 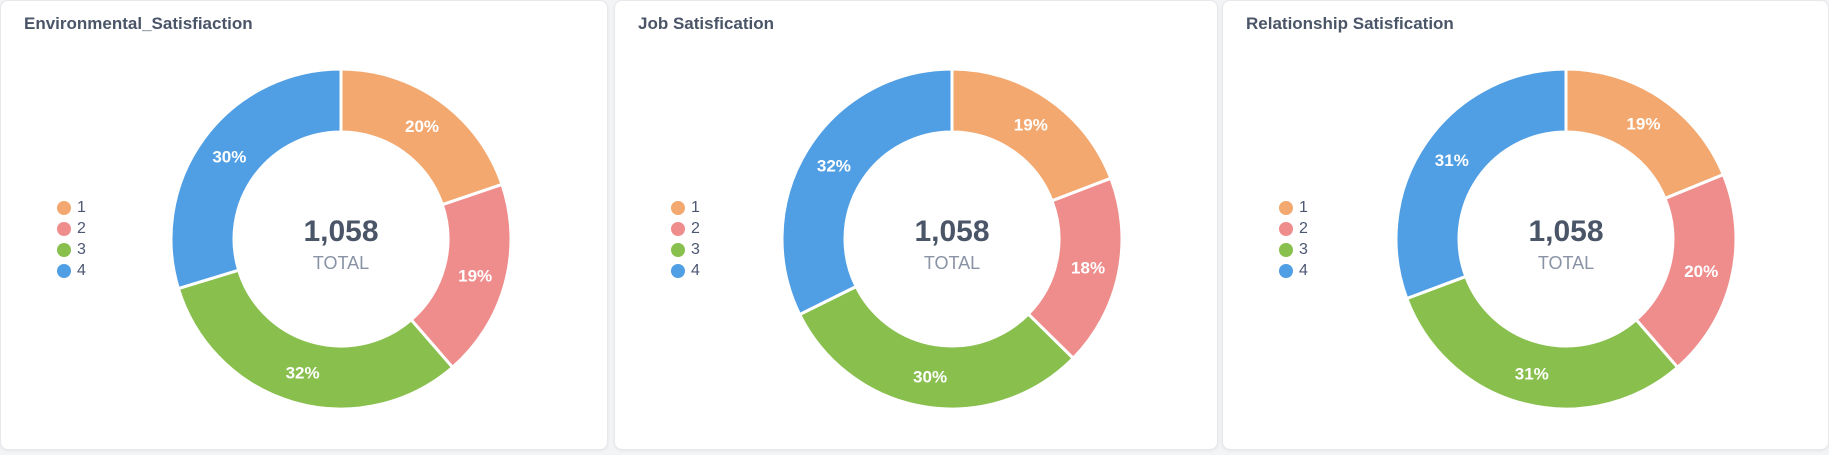 I want to click on donut-chart: 19% 20% 31% 31% 1,058 TOTAL, so click(x=1566, y=239).